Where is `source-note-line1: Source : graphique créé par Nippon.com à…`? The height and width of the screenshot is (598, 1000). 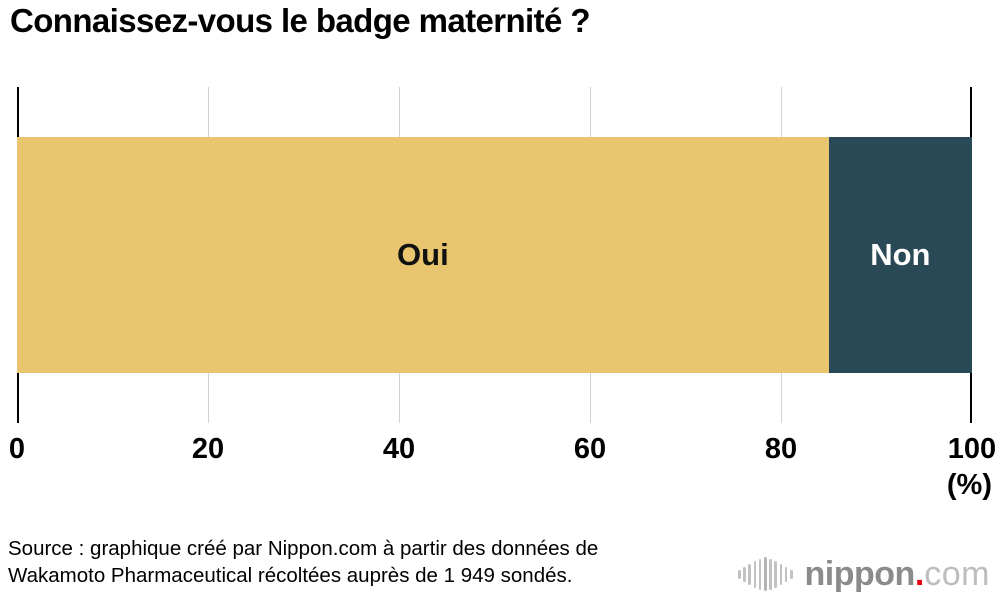
source-note-line1: Source : graphique créé par Nippon.com à… is located at coordinates (303, 548).